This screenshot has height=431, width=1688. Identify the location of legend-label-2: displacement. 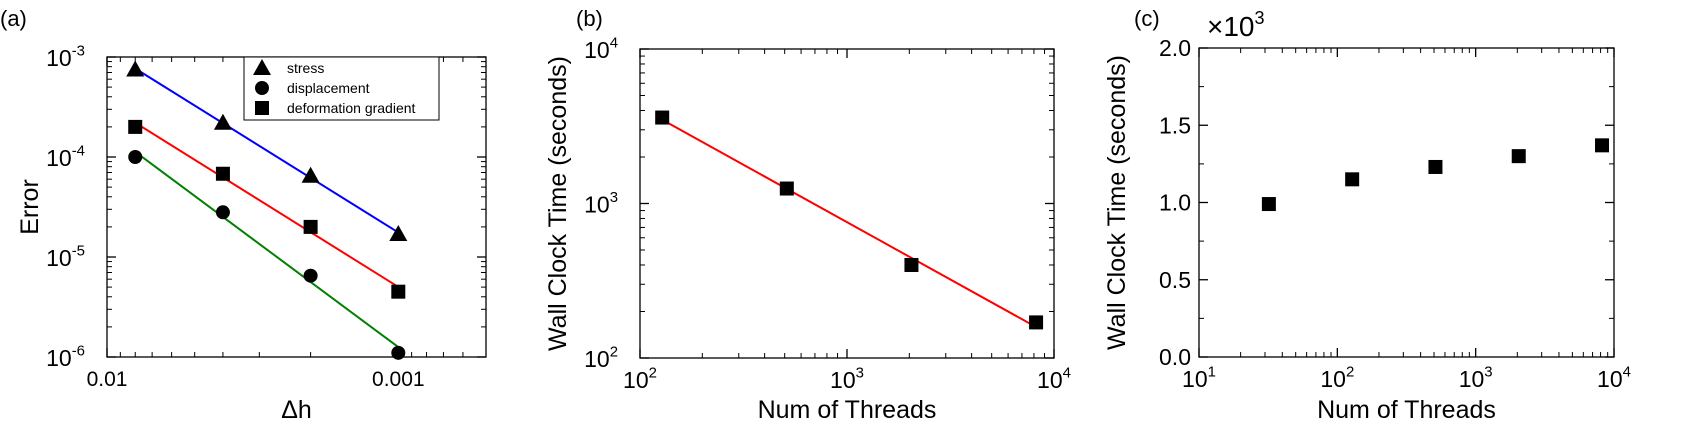
(328, 88).